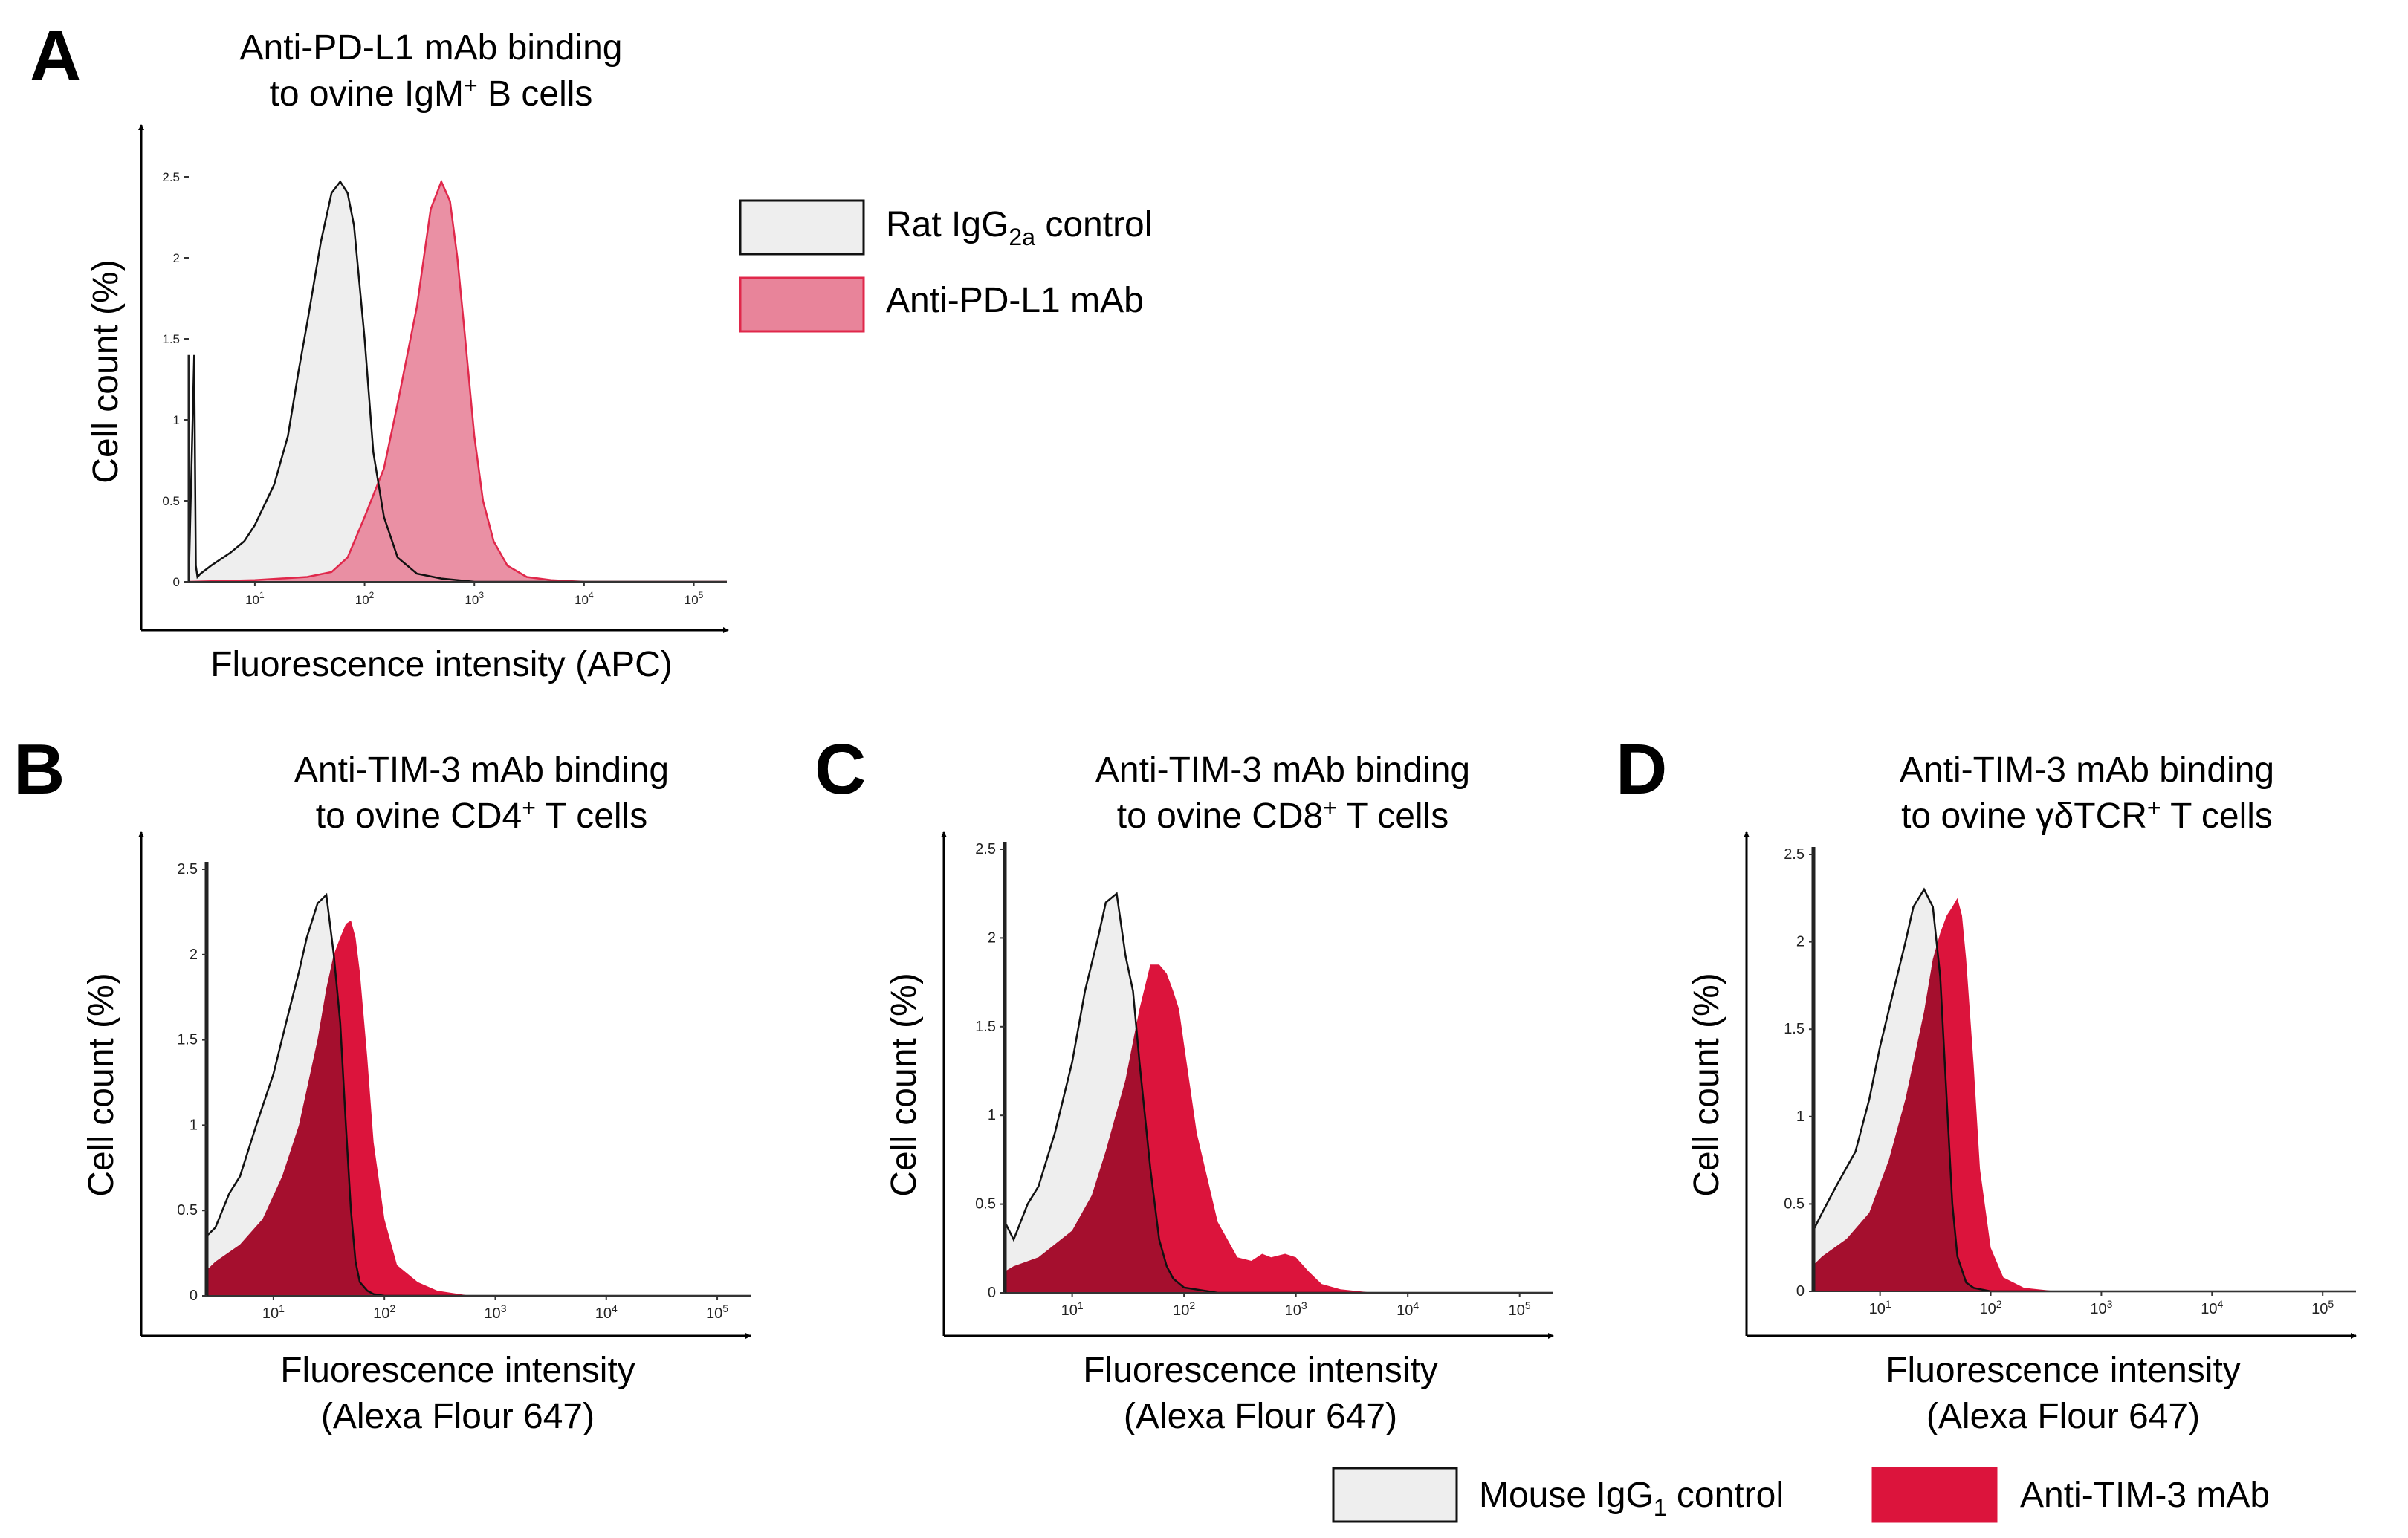 The image size is (2408, 1538). I want to click on plot-d: 0 0.5 1 1.5 2 2.5 10¹ 10² 10³ 10⁴ 10⁵, so click(2050, 1085).